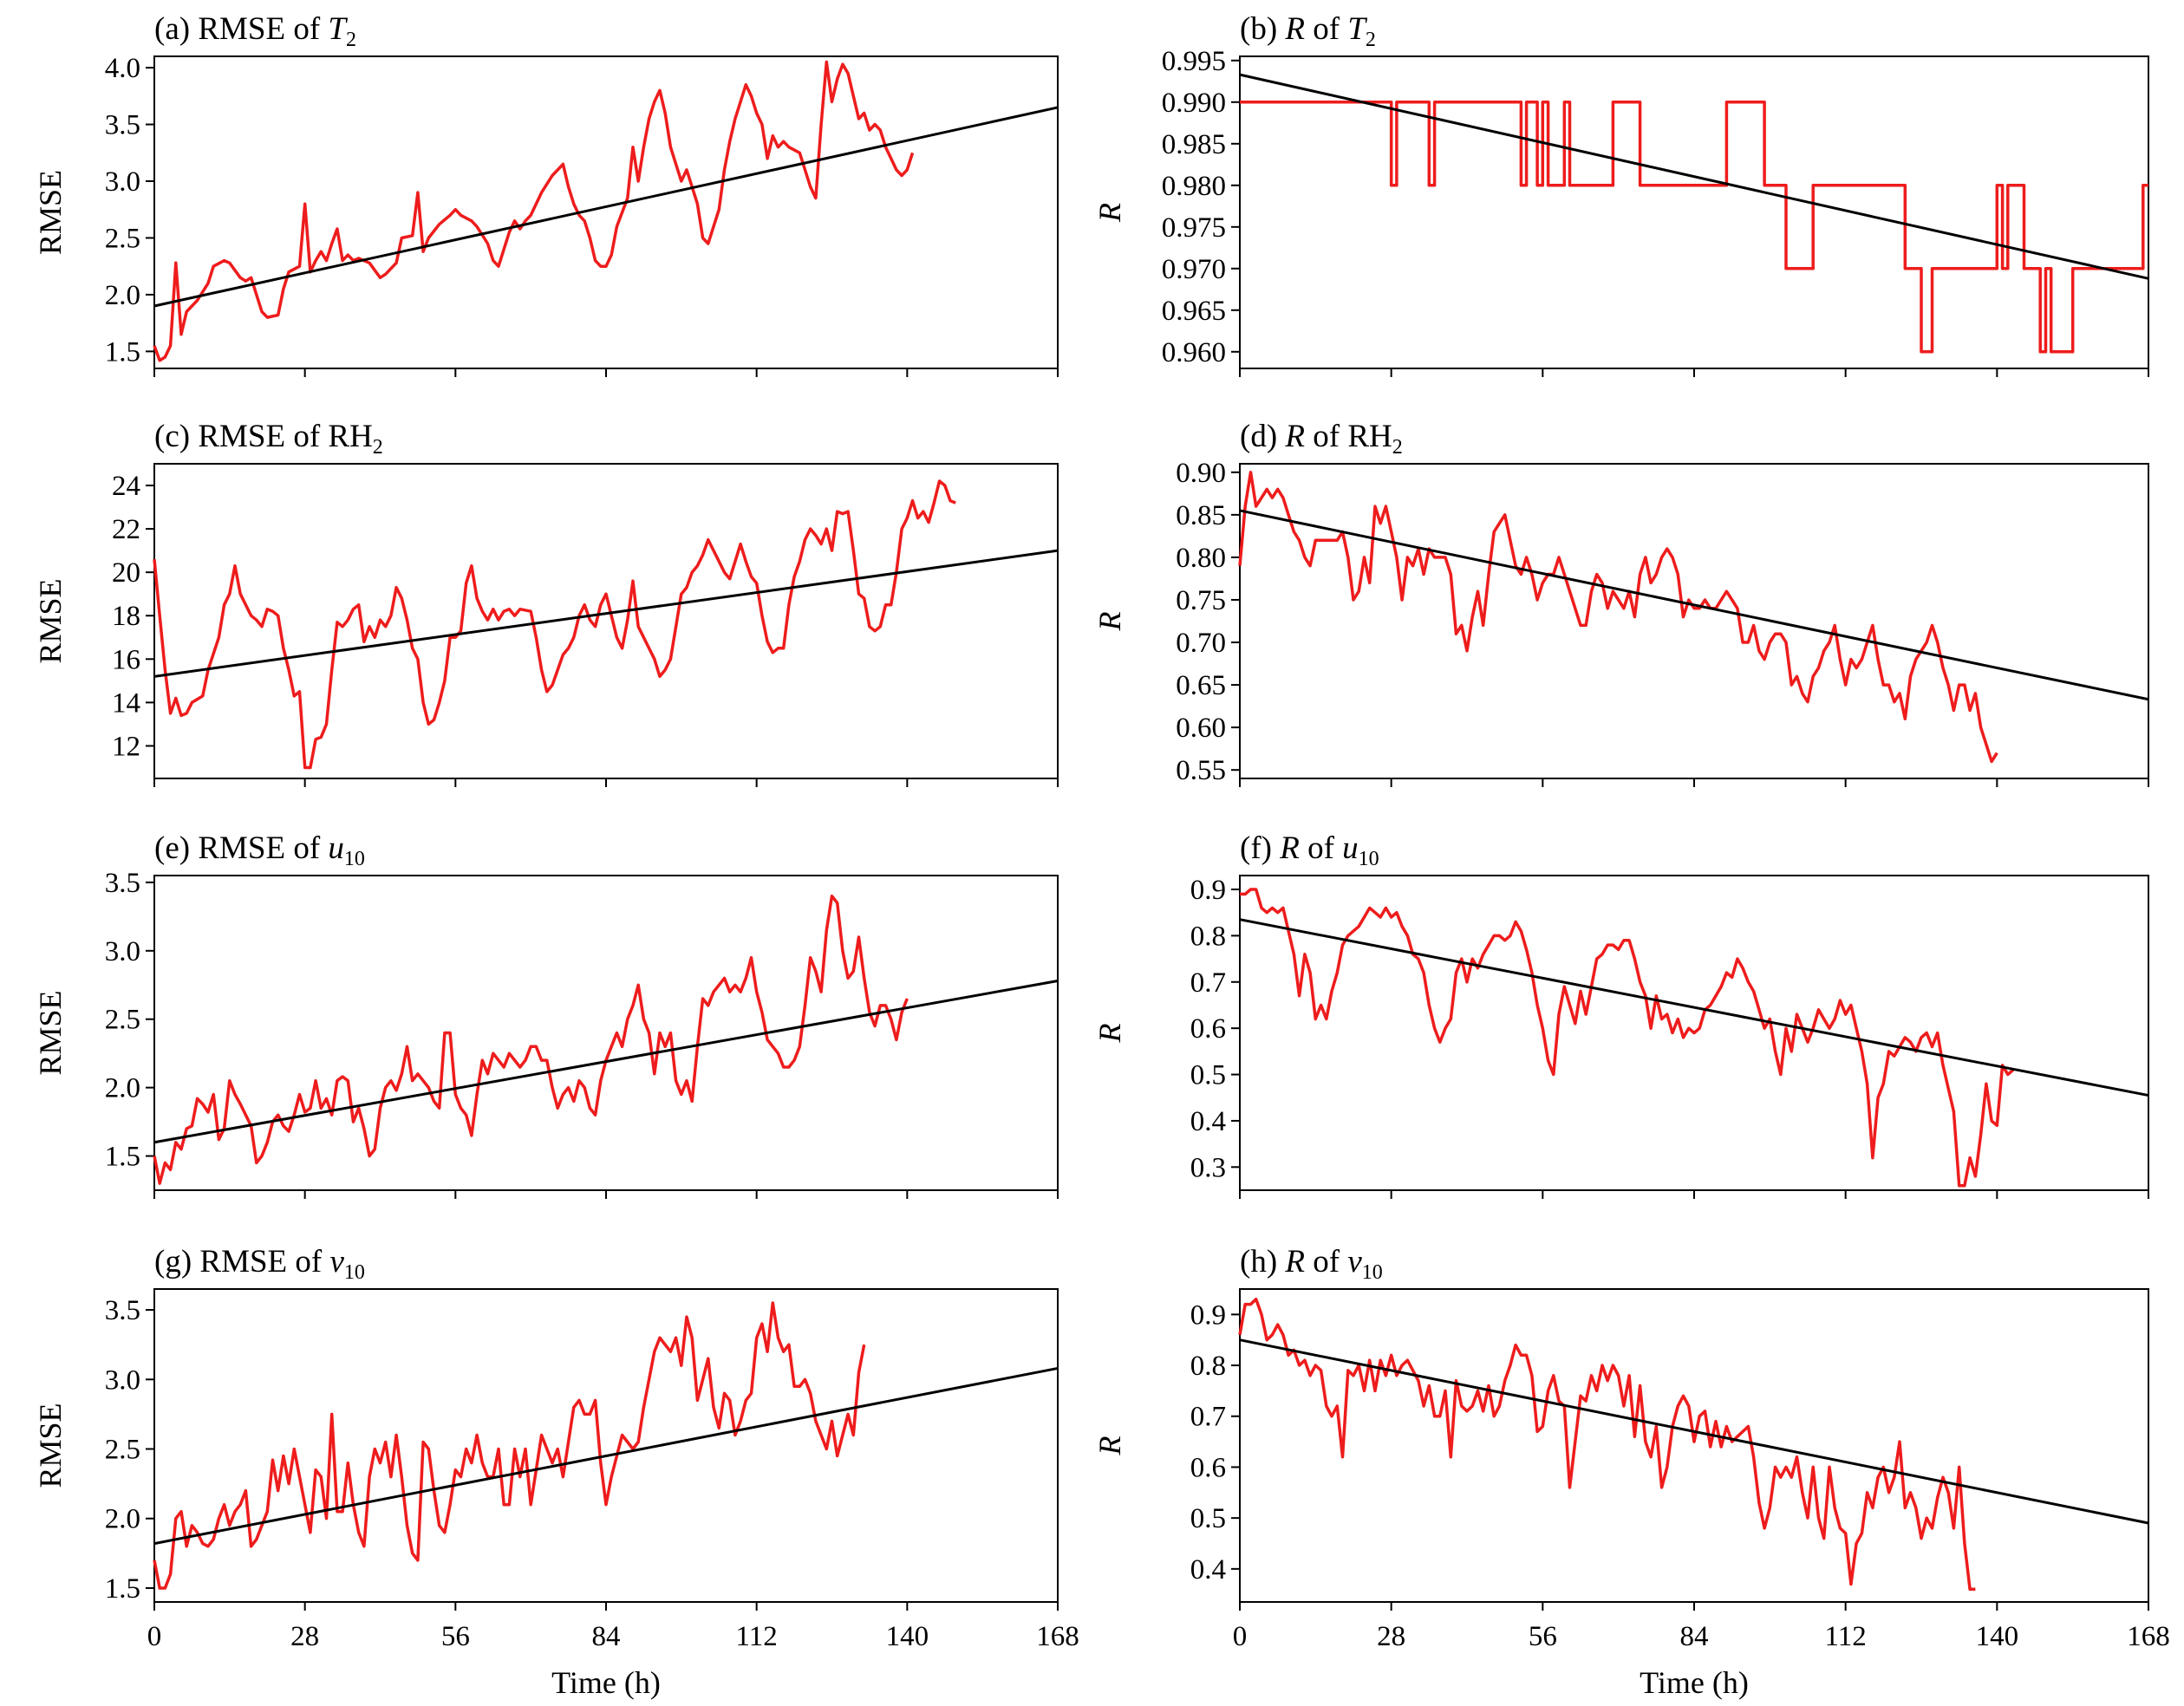  What do you see at coordinates (122, 68) in the screenshot?
I see `y-tick-label: 4.0` at bounding box center [122, 68].